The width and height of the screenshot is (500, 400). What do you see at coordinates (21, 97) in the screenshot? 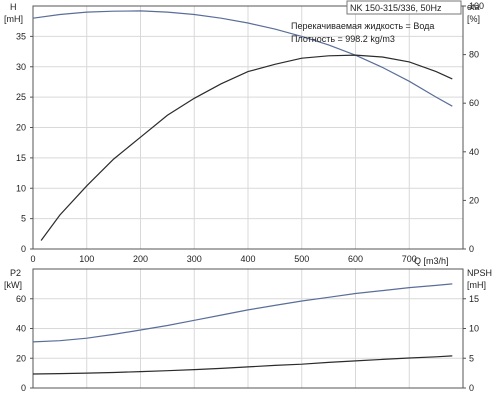
I see `y-left-tick-label: 25` at bounding box center [21, 97].